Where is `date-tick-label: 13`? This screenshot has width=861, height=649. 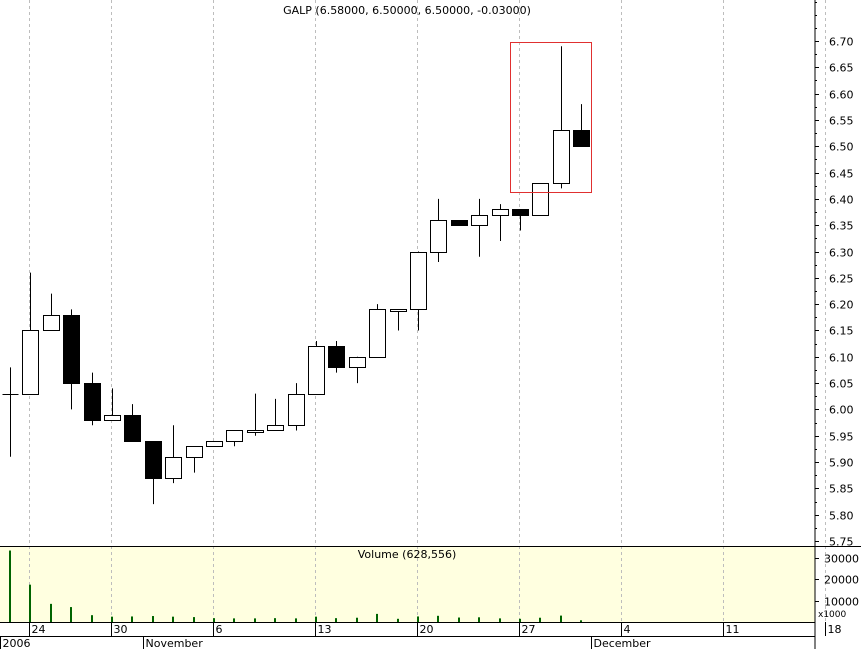 date-tick-label: 13 is located at coordinates (325, 629).